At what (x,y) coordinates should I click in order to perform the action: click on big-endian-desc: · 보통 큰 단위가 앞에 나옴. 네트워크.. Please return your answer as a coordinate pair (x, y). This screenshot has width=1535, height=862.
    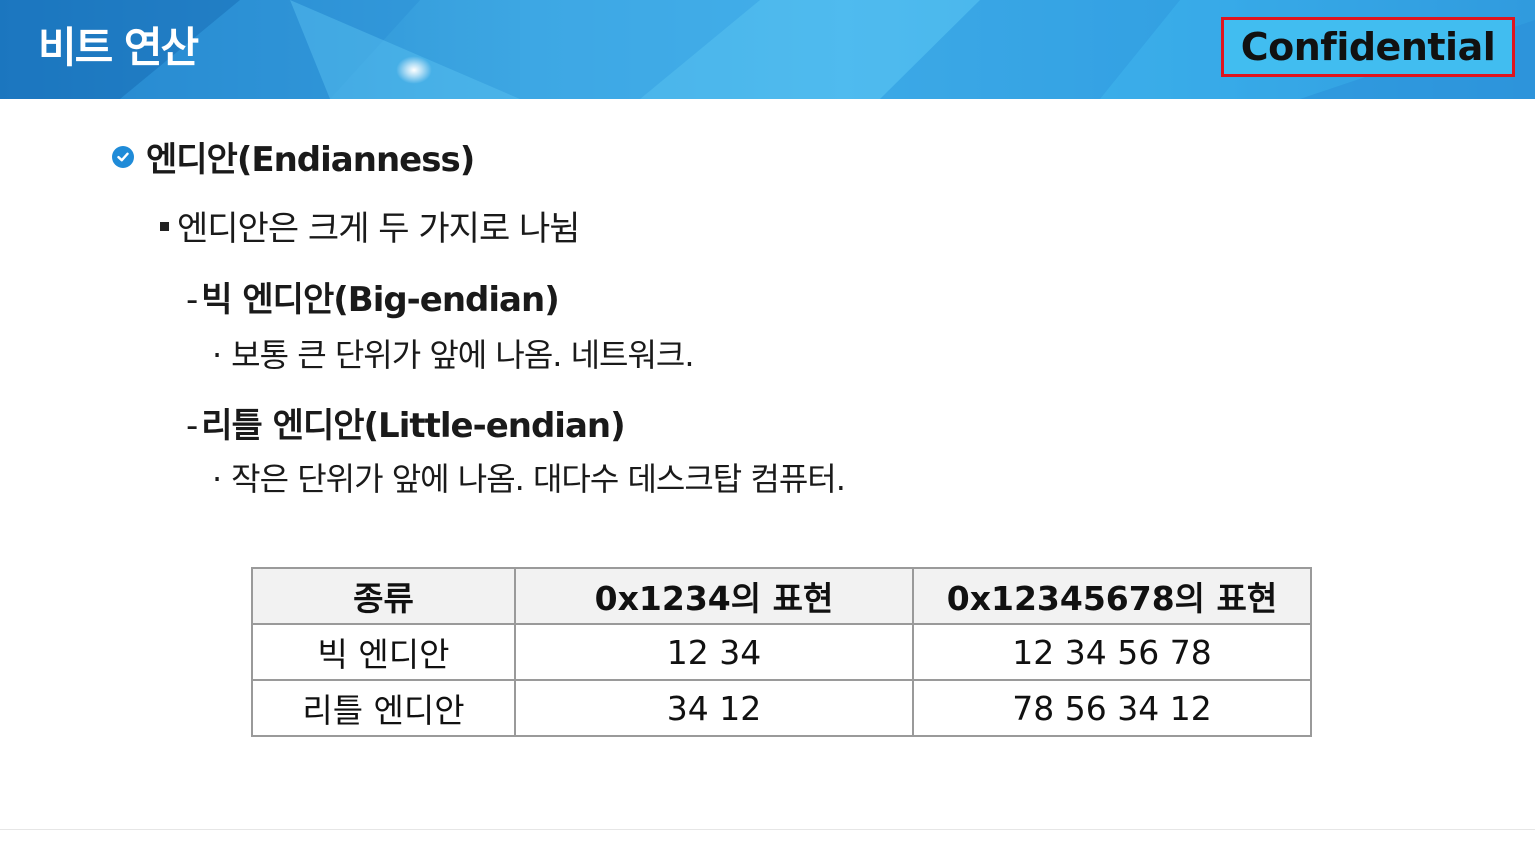
    Looking at the image, I should click on (453, 353).